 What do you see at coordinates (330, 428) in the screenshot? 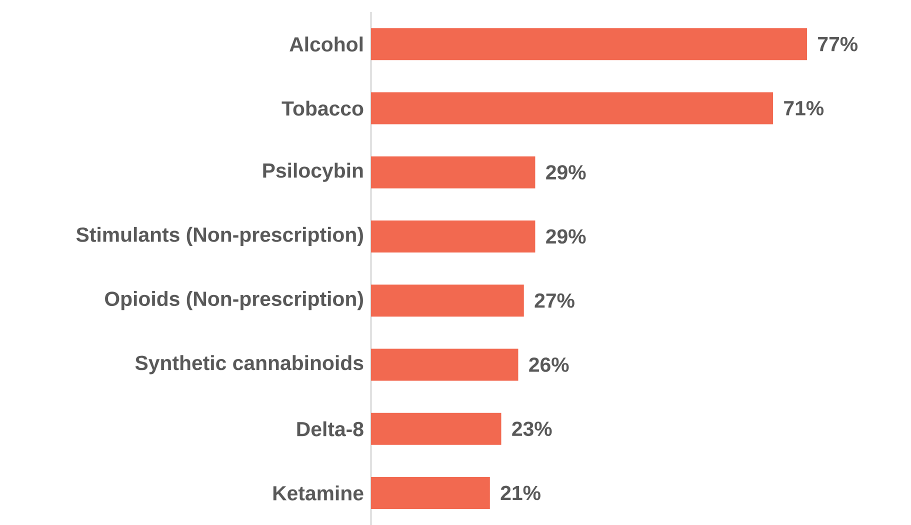
I see `y-tick-label: Delta-8` at bounding box center [330, 428].